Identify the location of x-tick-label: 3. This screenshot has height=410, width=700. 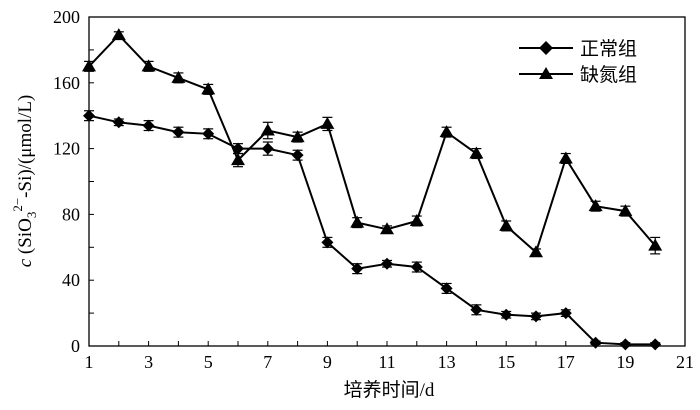
(148, 362).